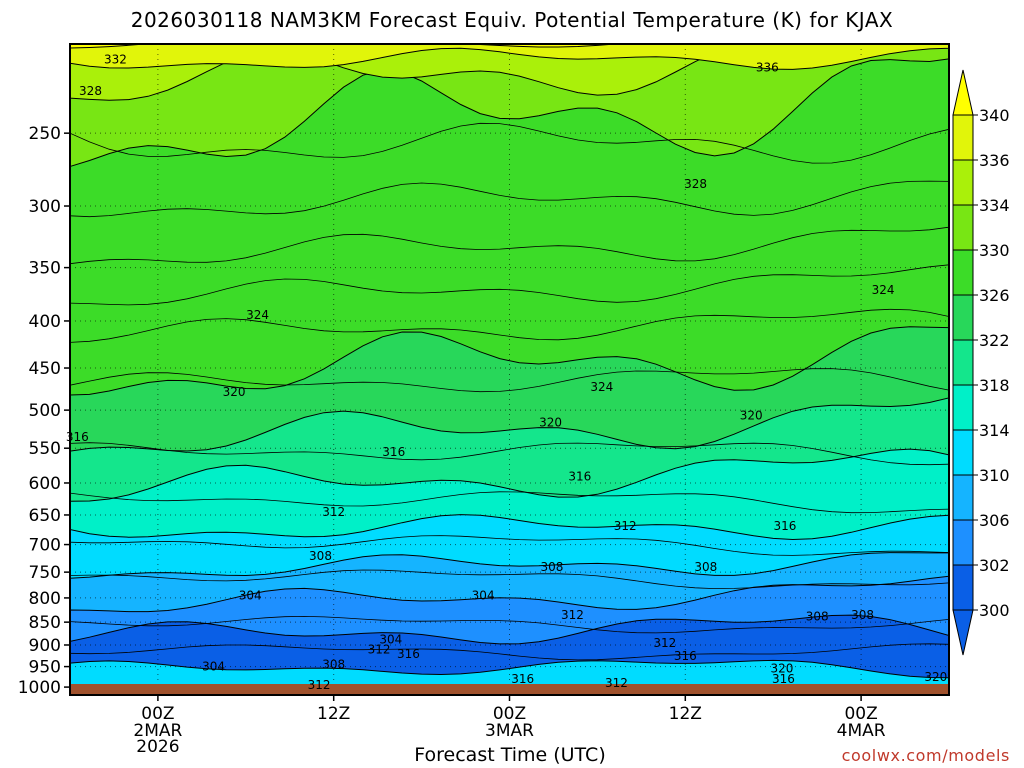 The height and width of the screenshot is (768, 1024). What do you see at coordinates (45, 322) in the screenshot?
I see `y-tick-label-3: 400` at bounding box center [45, 322].